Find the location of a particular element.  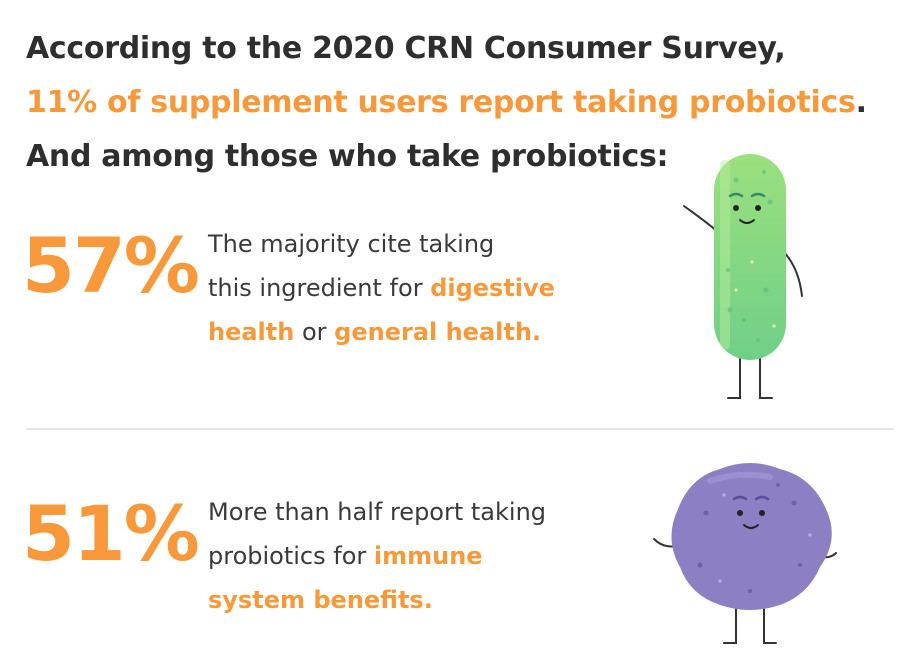

stat-value-57: 57% is located at coordinates (111, 265).